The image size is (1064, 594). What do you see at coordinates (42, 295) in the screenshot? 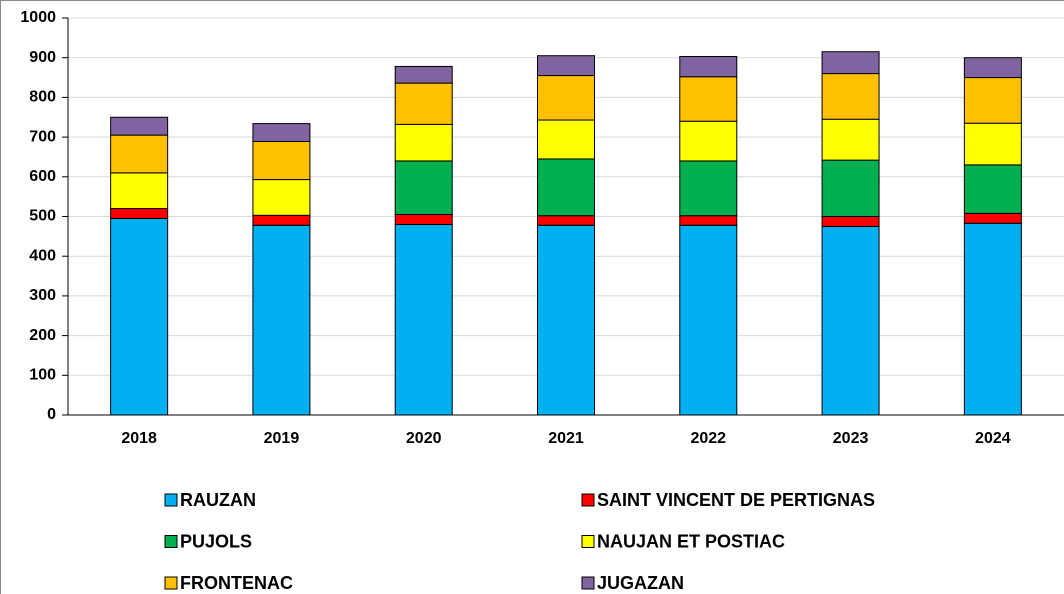
I see `y-tick-label: 300` at bounding box center [42, 295].